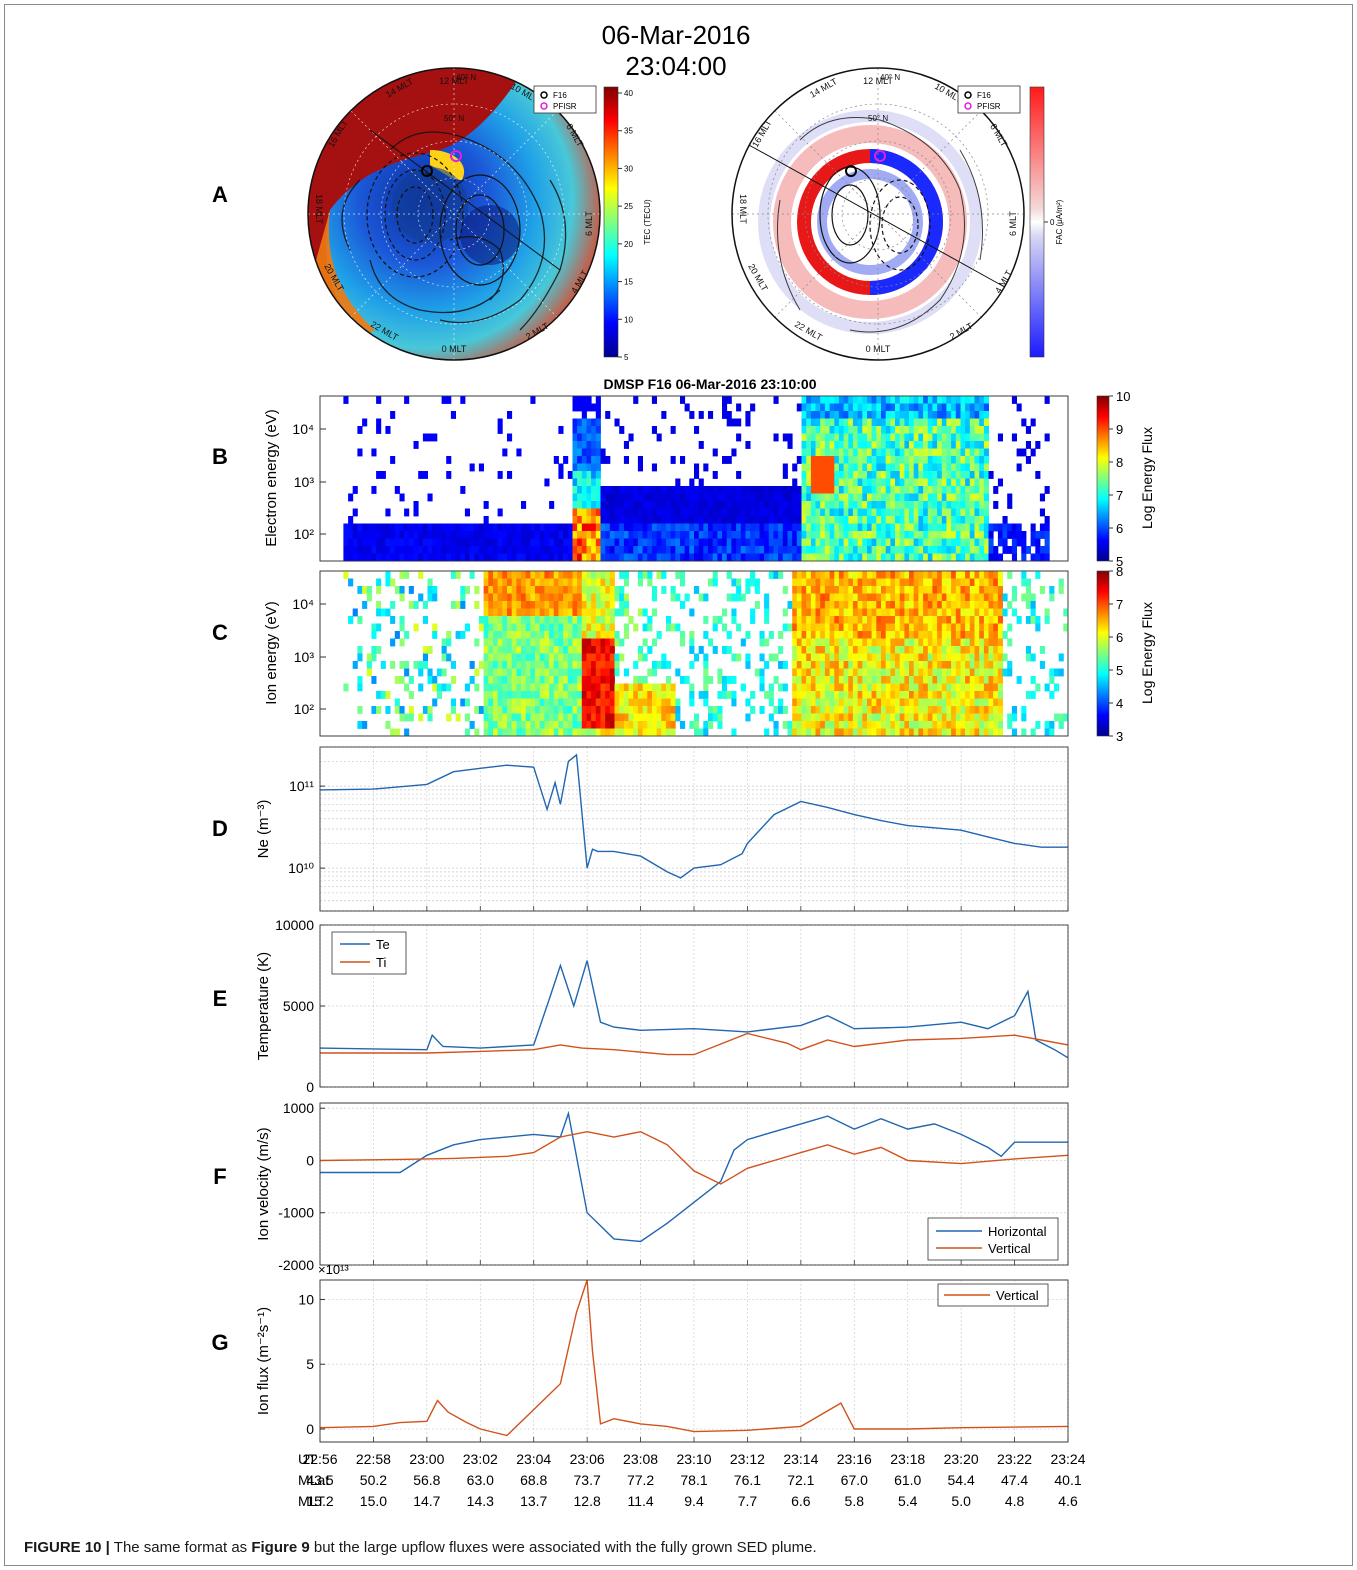 The image size is (1357, 1570). Describe the element at coordinates (1119, 561) in the screenshot. I see `colorbar-tick: 5` at that location.